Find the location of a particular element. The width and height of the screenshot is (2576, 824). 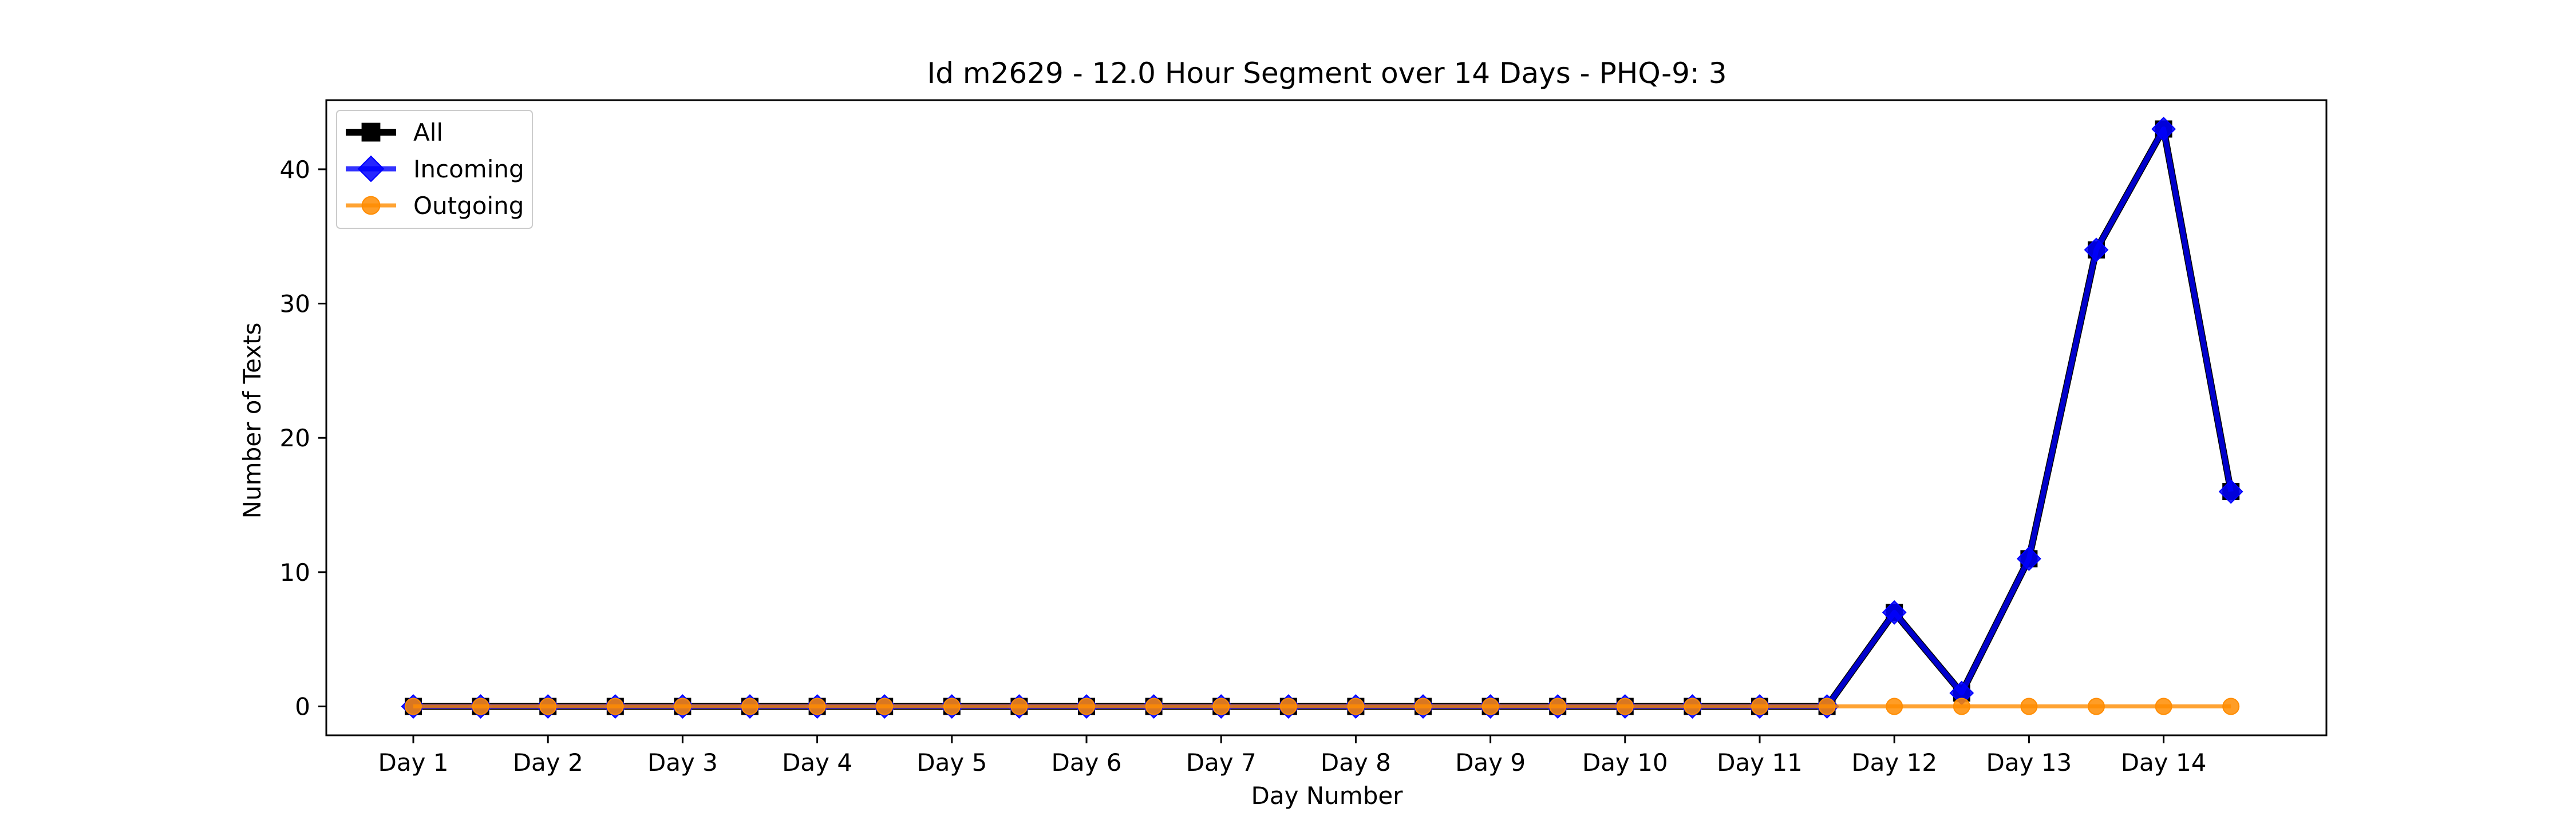

x-tick-label: Day 13 is located at coordinates (2029, 762).